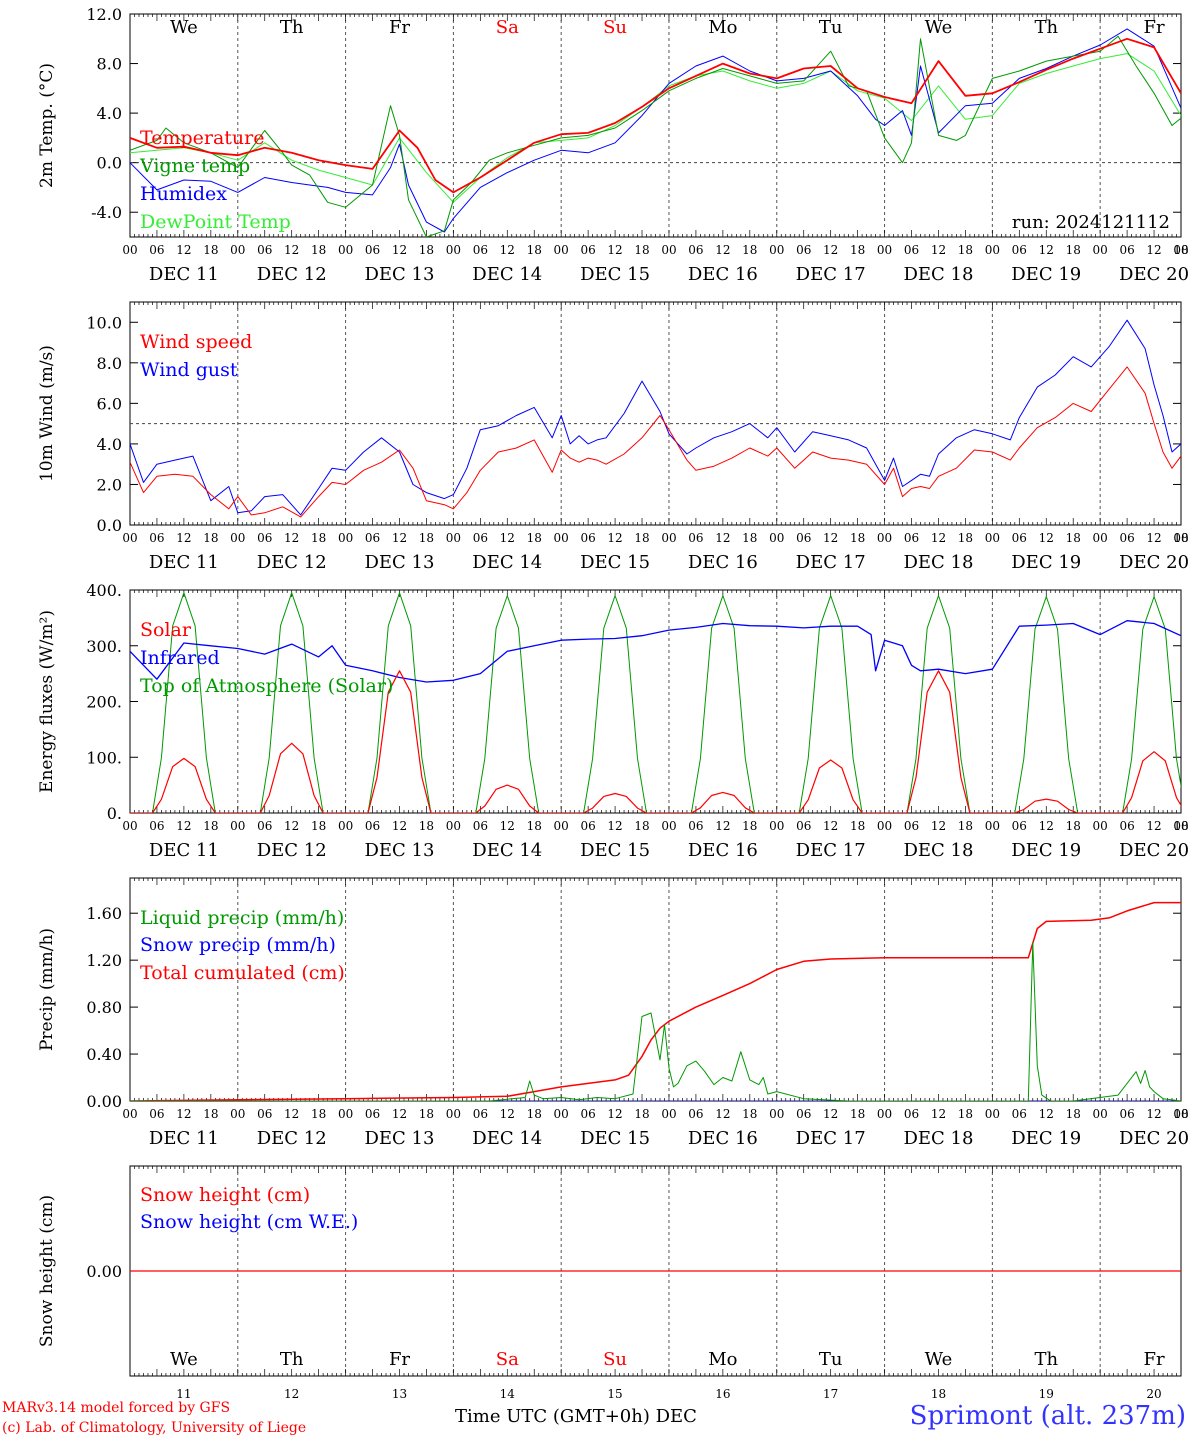 Image resolution: width=1194 pixels, height=1444 pixels. Describe the element at coordinates (655, 741) in the screenshot. I see `series-line-solar` at that location.